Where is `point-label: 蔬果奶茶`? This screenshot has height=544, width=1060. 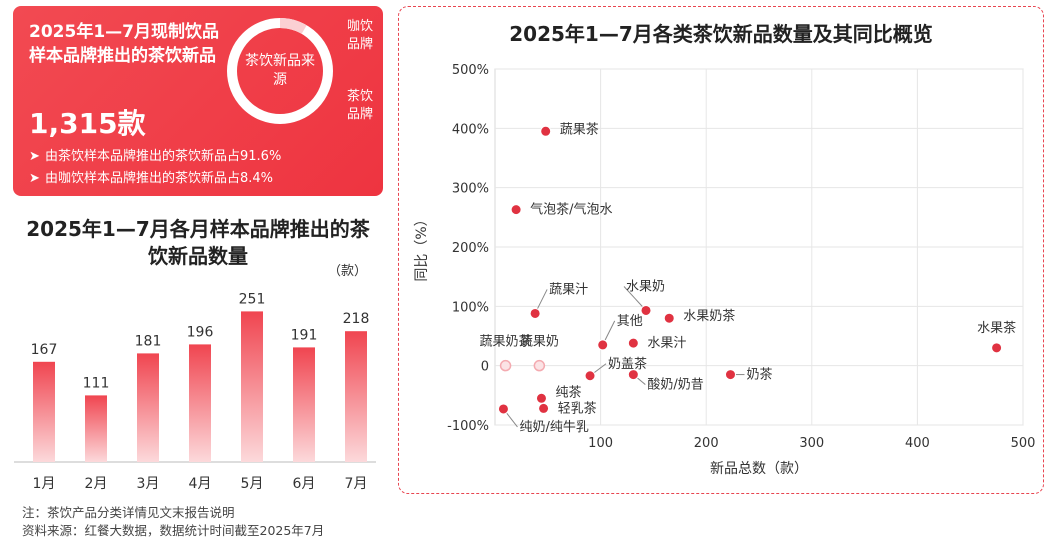
point-label: 蔬果奶茶 is located at coordinates (506, 342).